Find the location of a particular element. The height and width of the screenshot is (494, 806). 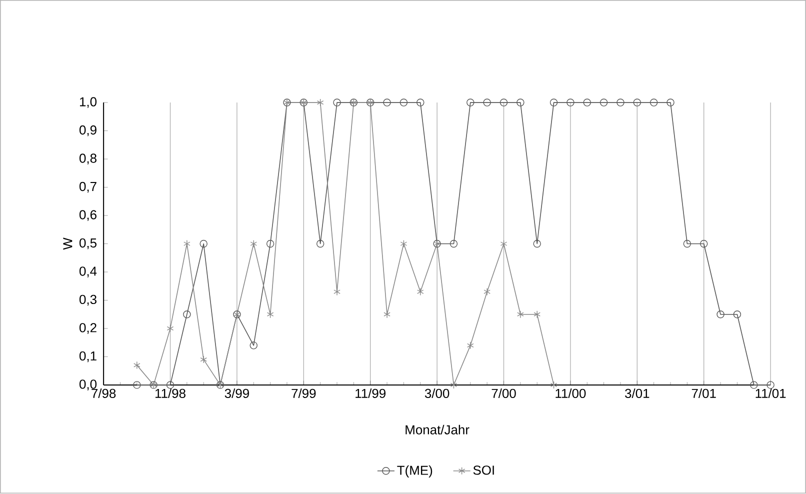

y-tick-label: 0,4 is located at coordinates (88, 272).